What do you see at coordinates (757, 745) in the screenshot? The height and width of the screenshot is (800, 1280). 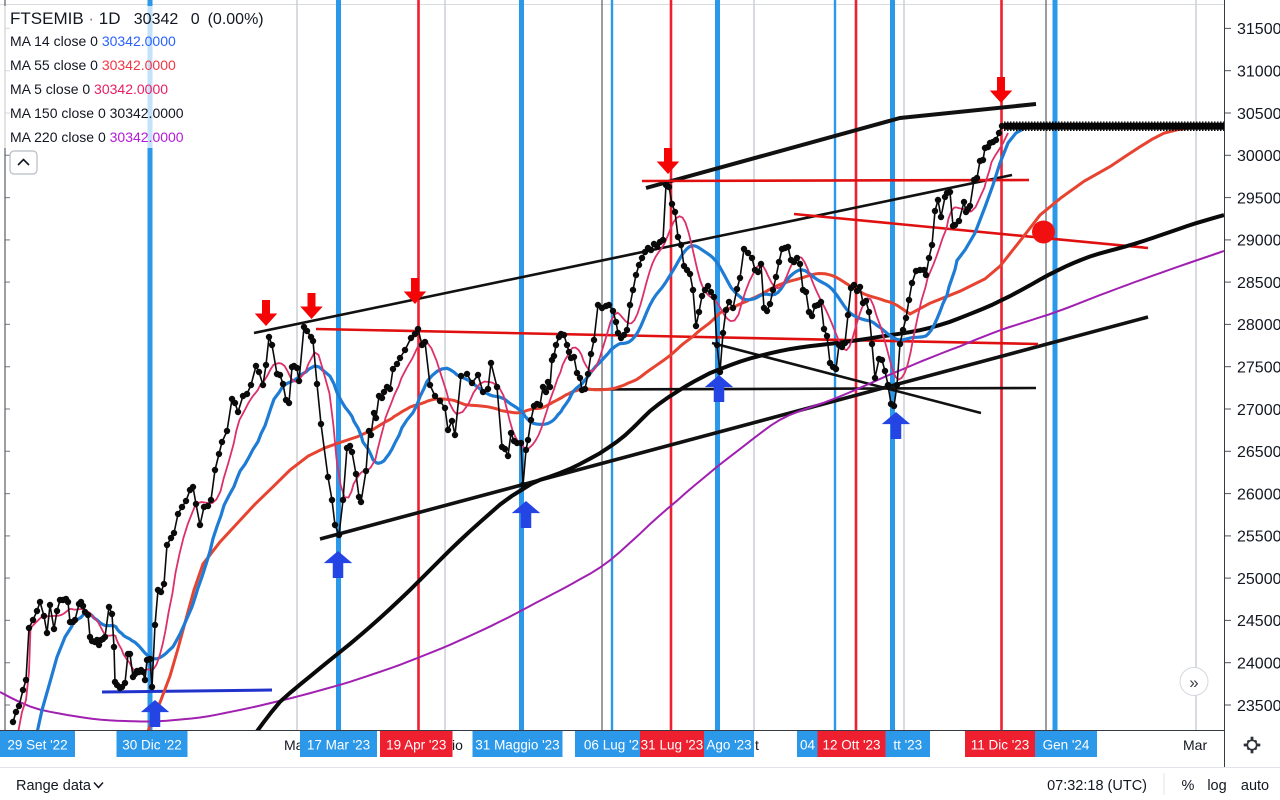 I see `svg-text: t` at bounding box center [757, 745].